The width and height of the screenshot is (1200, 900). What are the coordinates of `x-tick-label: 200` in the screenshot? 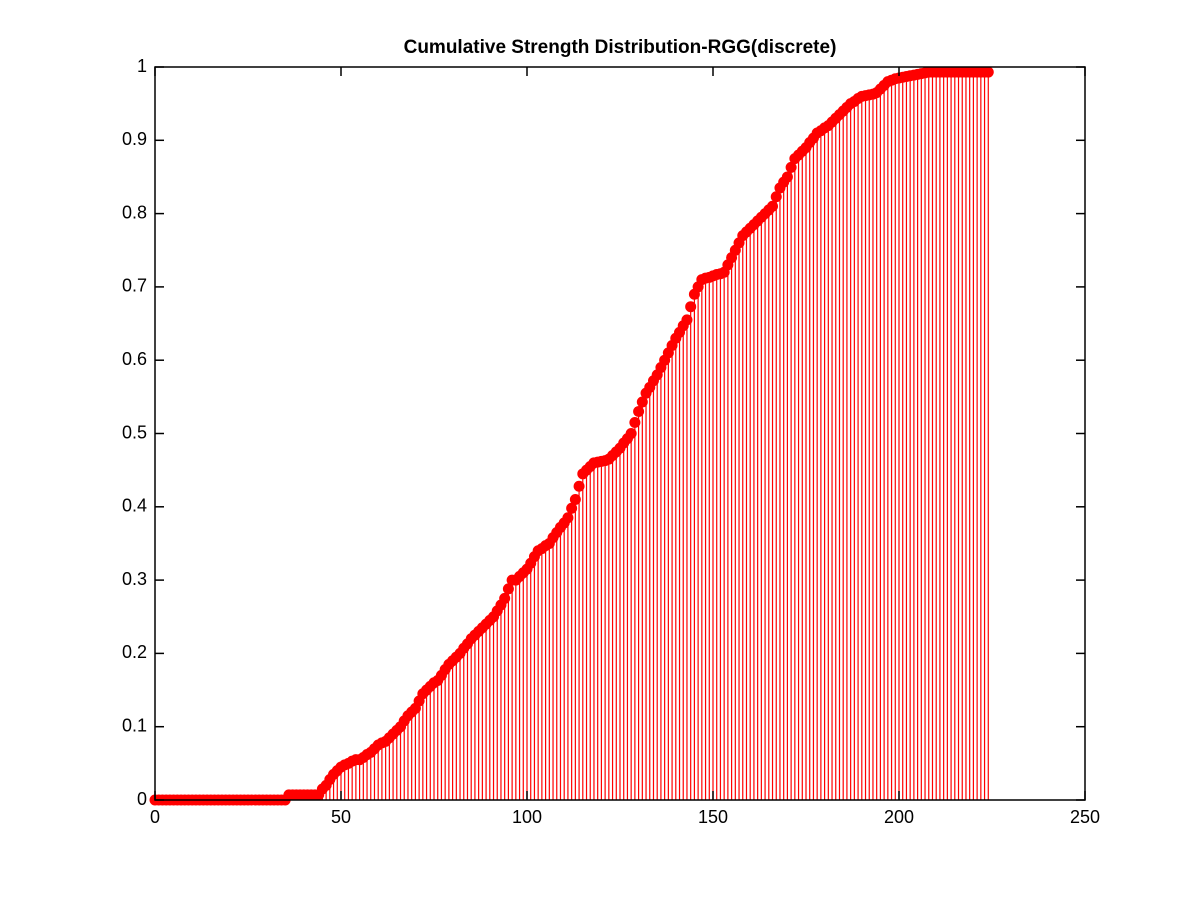 It's located at (899, 817).